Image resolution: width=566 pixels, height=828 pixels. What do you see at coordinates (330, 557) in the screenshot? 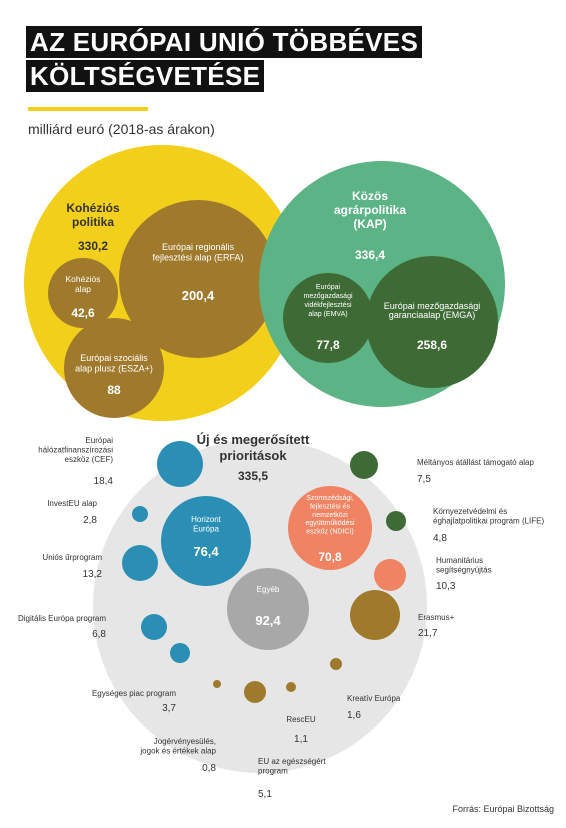
I see `value-ndici: 70,8` at bounding box center [330, 557].